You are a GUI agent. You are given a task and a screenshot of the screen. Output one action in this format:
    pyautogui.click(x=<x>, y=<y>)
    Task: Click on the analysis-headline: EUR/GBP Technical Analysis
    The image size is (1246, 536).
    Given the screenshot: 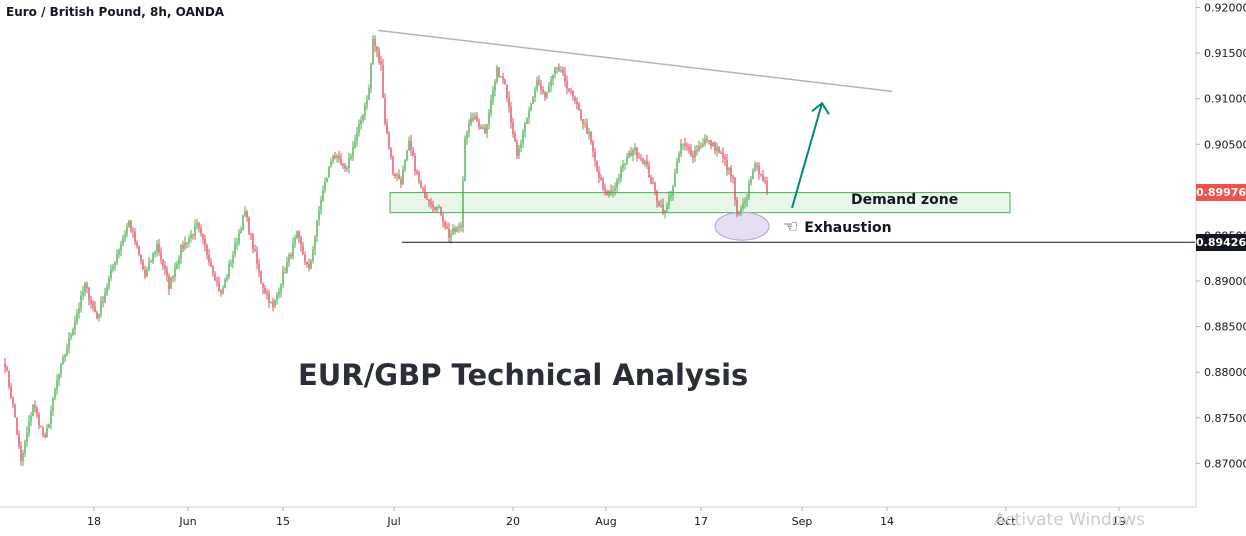 What is the action you would take?
    pyautogui.click(x=523, y=375)
    